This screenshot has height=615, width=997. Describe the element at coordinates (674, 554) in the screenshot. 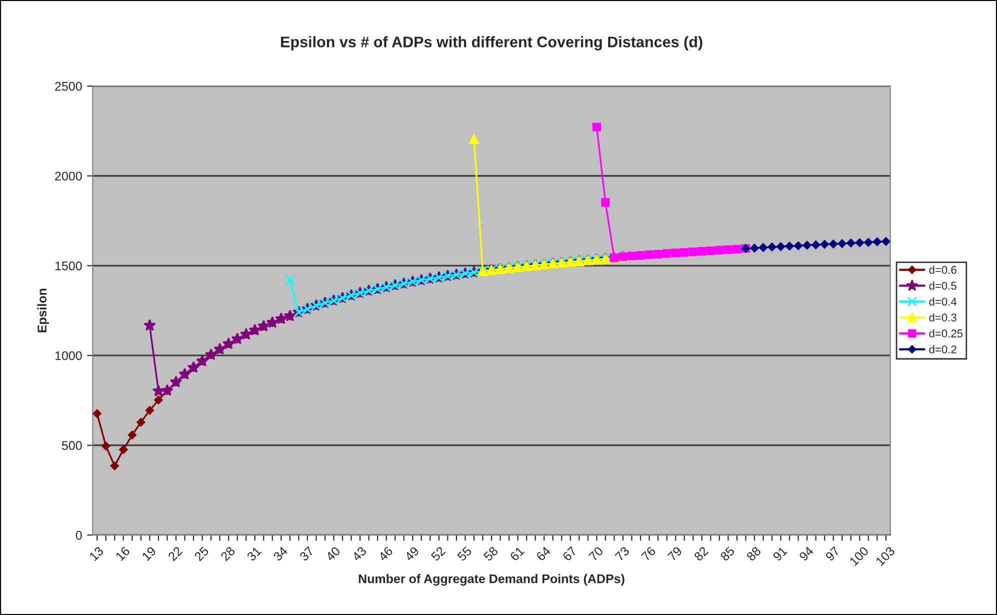

I see `x-tick-label: 79` at that location.